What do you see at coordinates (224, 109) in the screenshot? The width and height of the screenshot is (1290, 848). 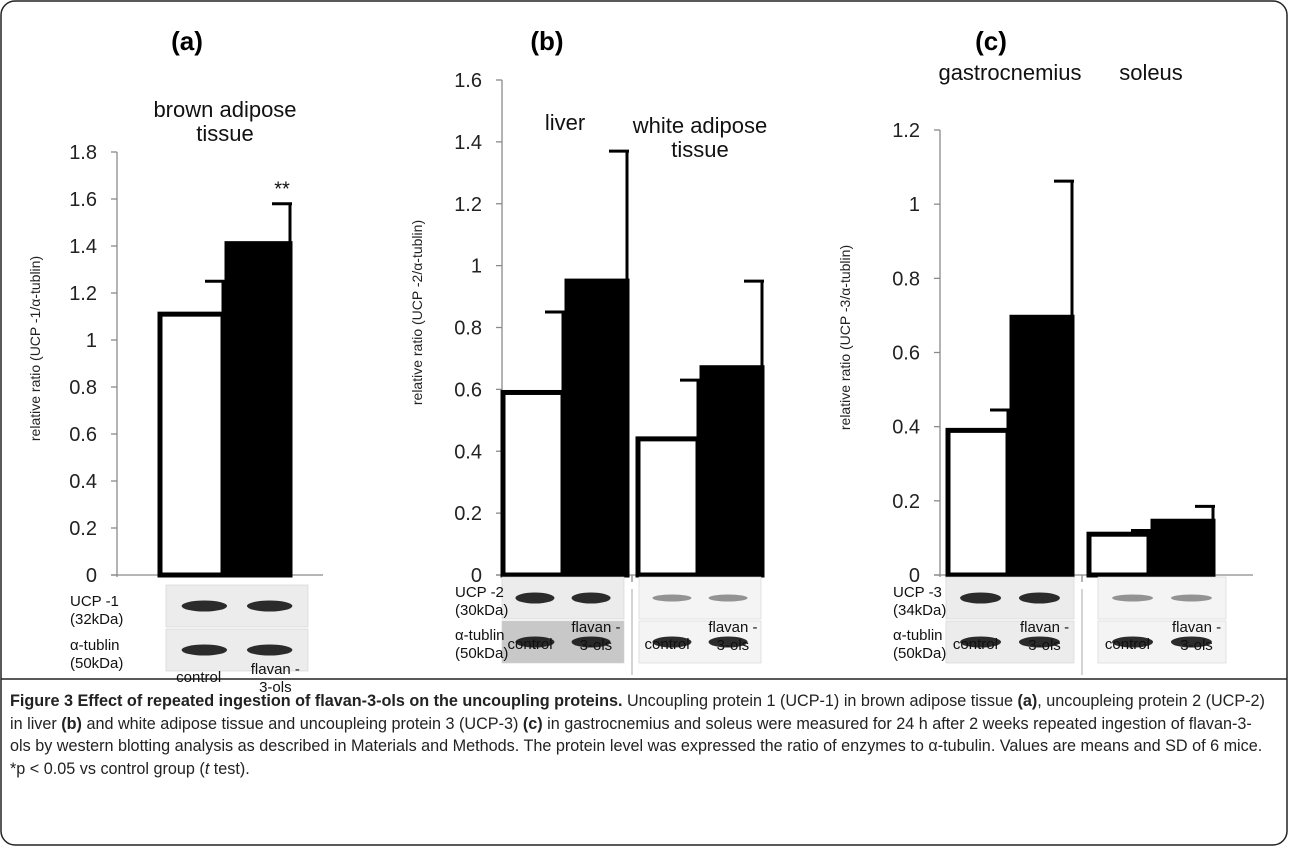 I see `group-label: brown adipose` at bounding box center [224, 109].